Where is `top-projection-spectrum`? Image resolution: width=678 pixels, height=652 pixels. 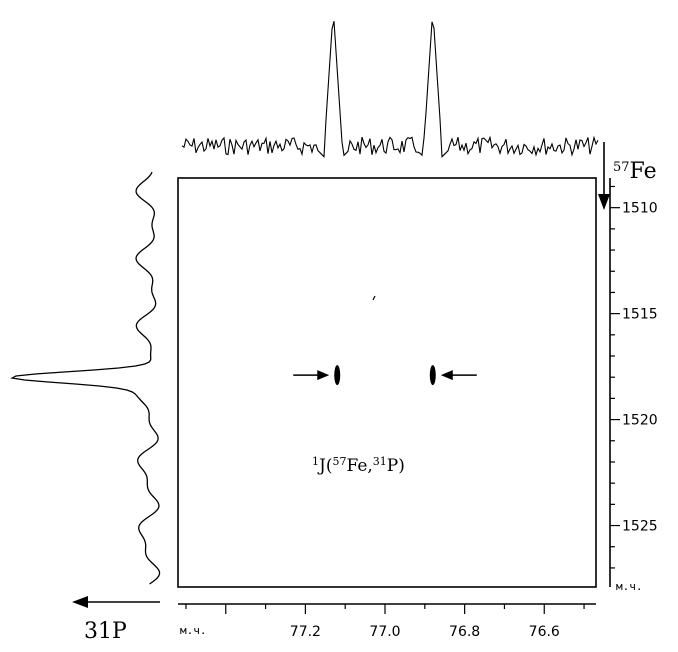 top-projection-spectrum is located at coordinates (390, 90).